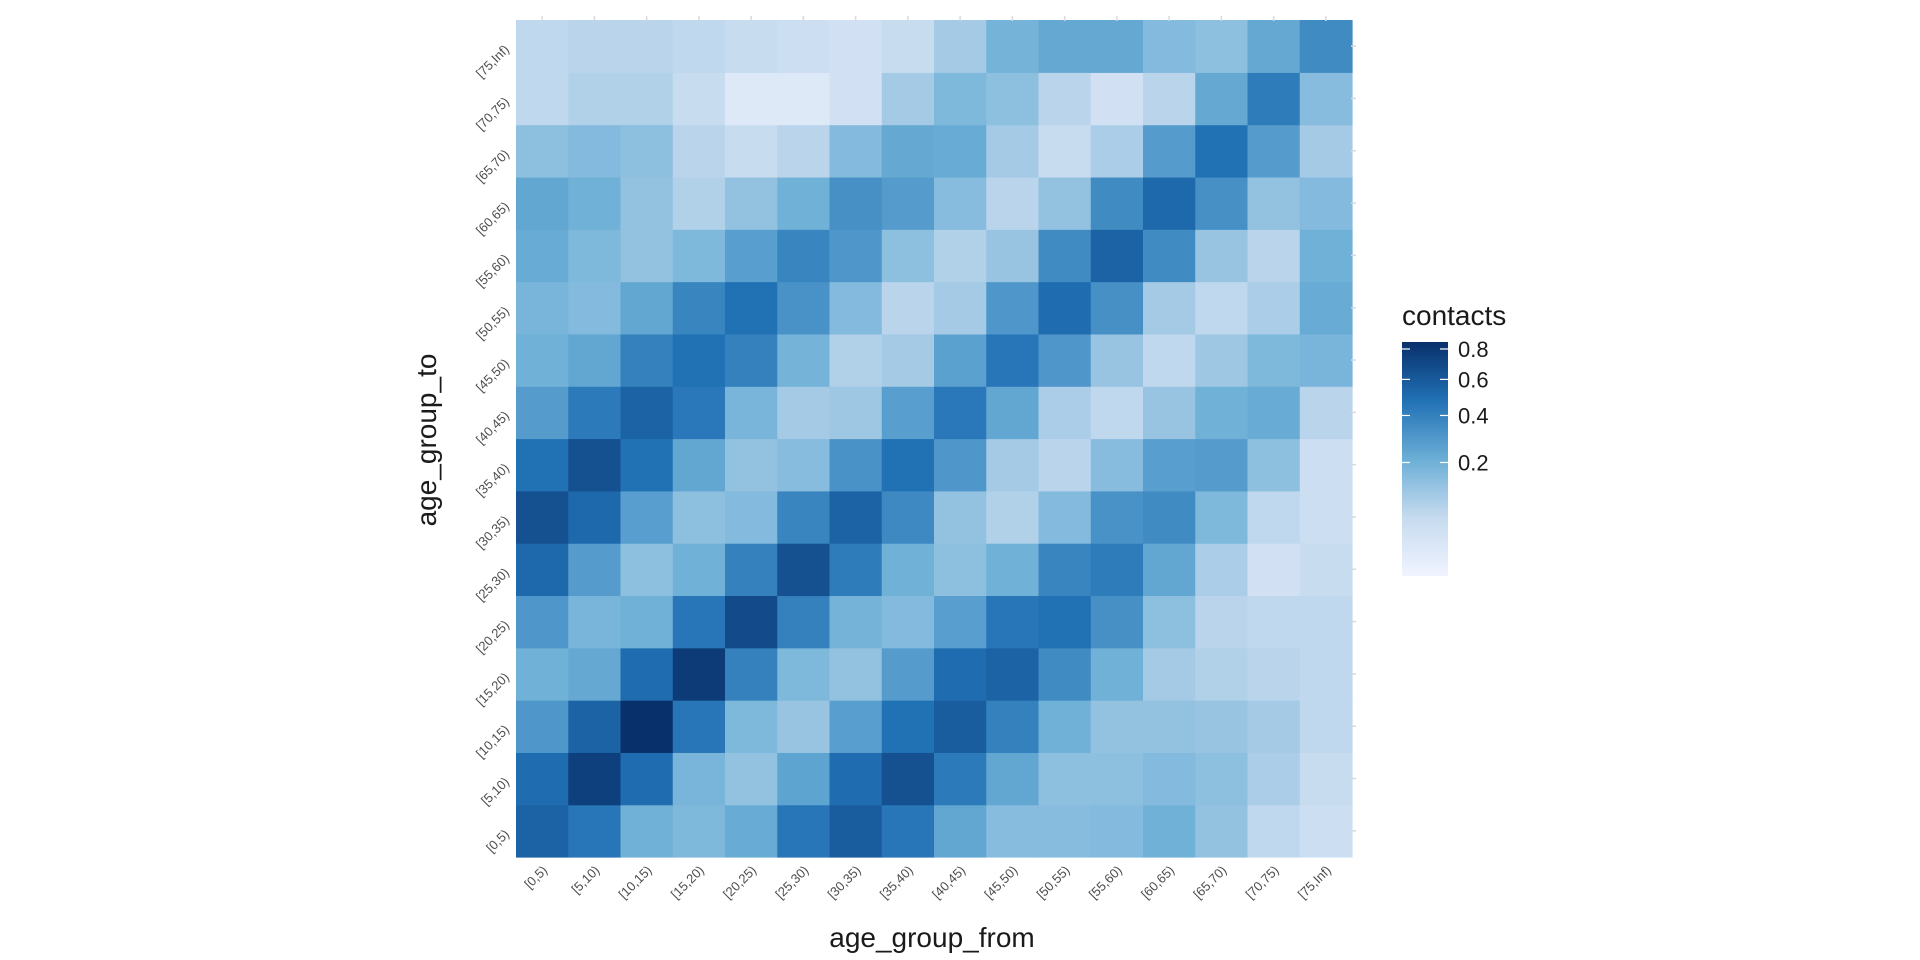 Image resolution: width=1920 pixels, height=960 pixels. Describe the element at coordinates (492, 584) in the screenshot. I see `y-tick-label: [25,30)` at that location.